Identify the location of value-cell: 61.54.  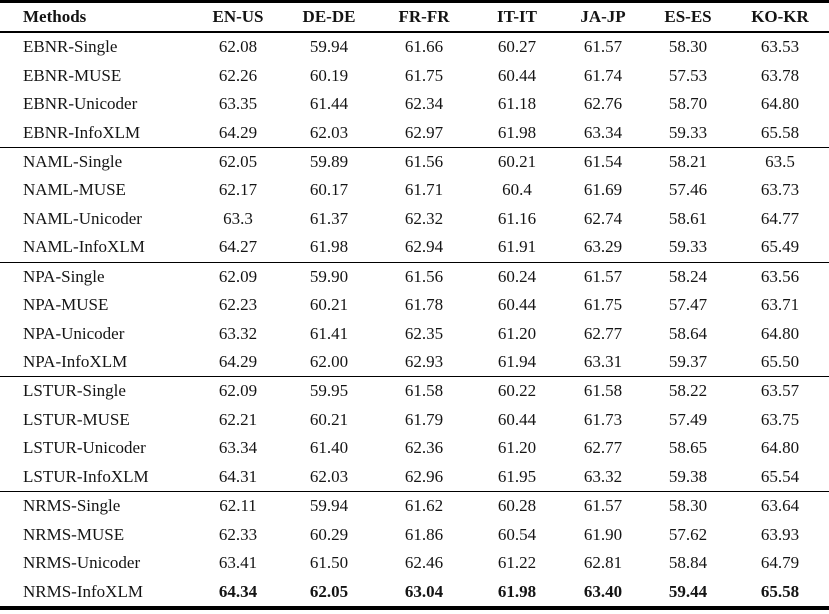
(603, 161).